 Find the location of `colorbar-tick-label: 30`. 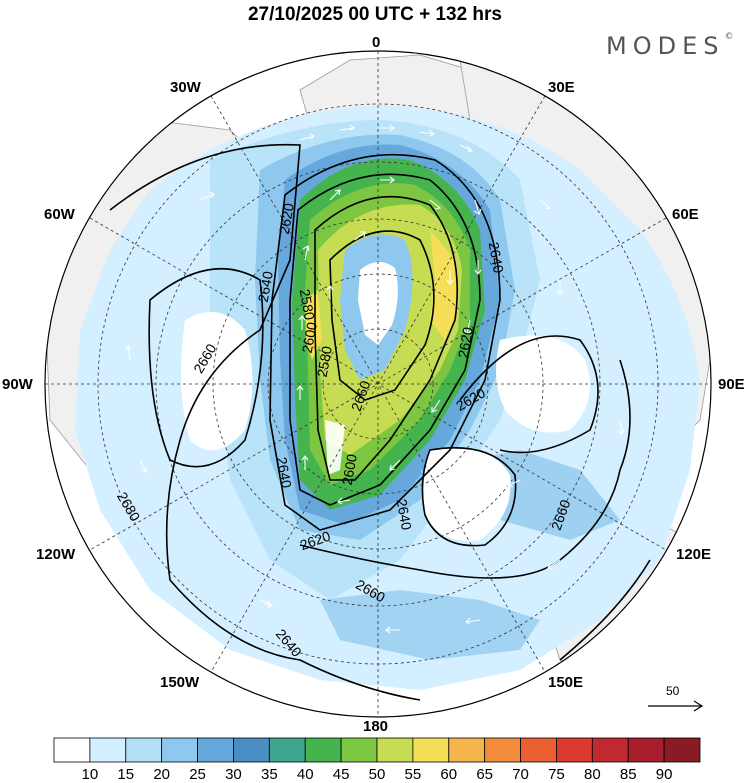

colorbar-tick-label: 30 is located at coordinates (233, 774).